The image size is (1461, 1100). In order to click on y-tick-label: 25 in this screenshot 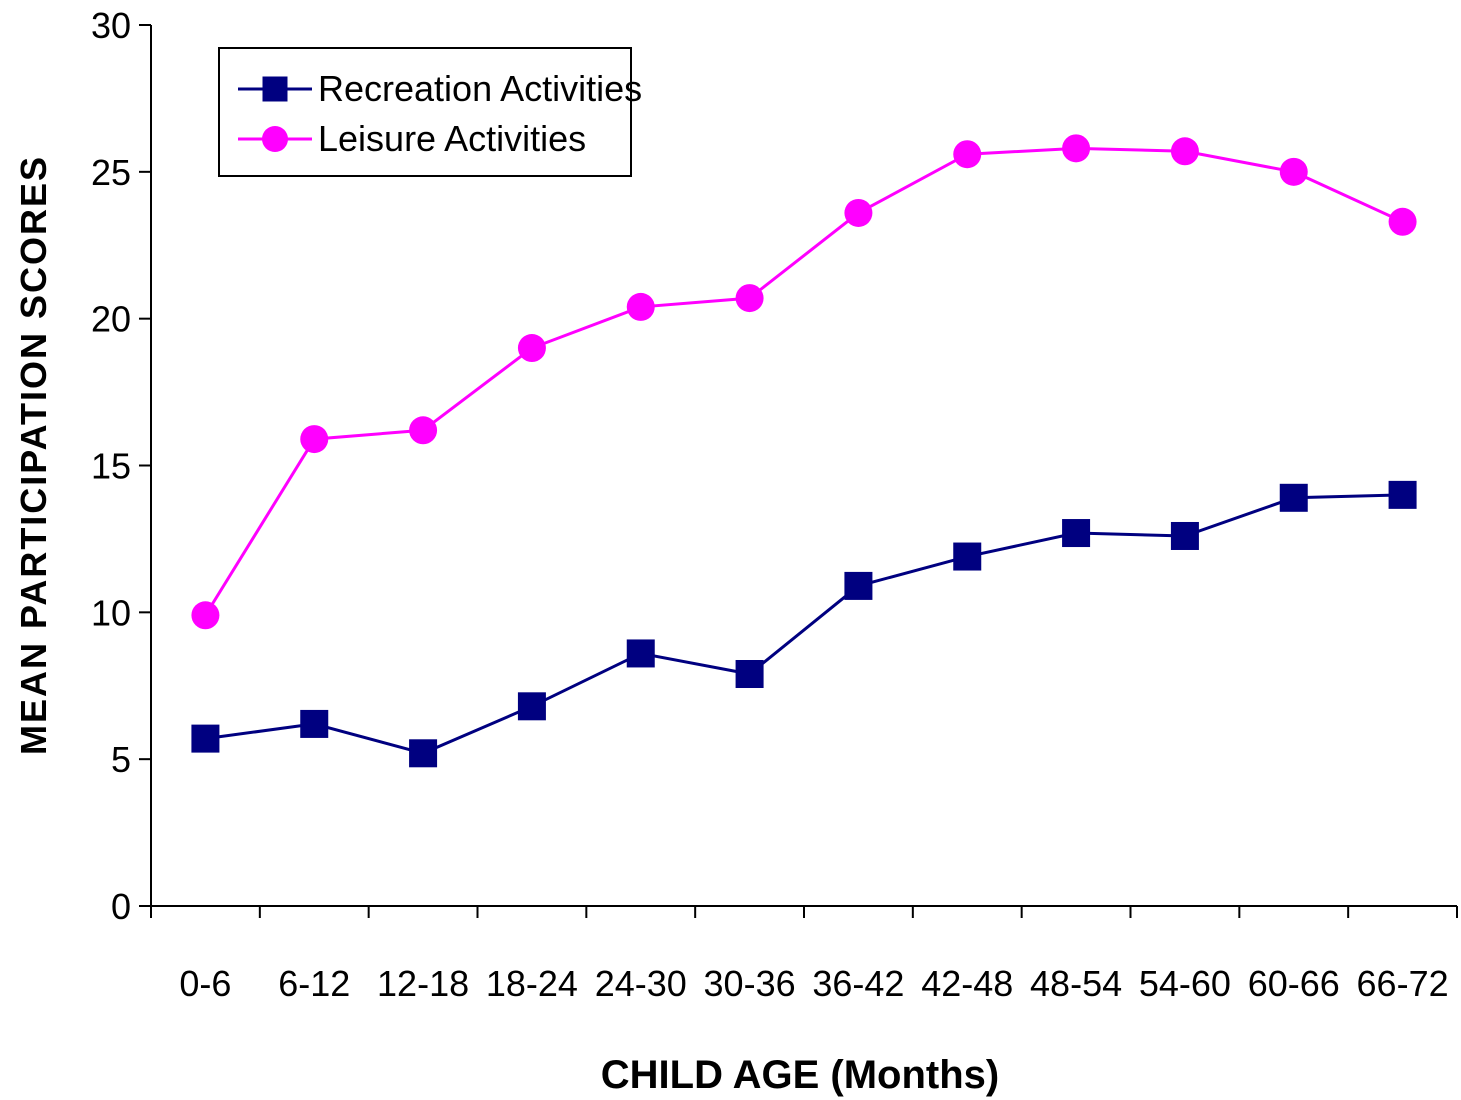, I will do `click(111, 172)`.